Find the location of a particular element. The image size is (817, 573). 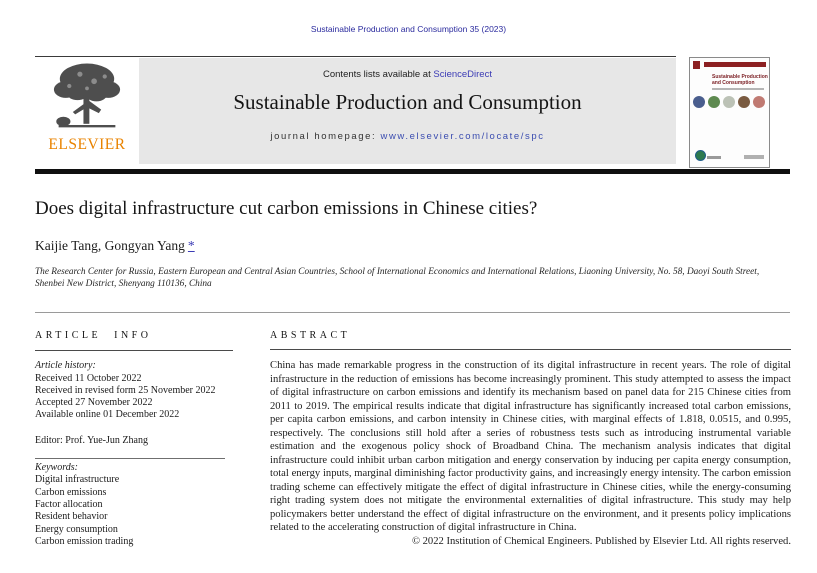

keyword-item: Factor allocation is located at coordinates (69, 504).